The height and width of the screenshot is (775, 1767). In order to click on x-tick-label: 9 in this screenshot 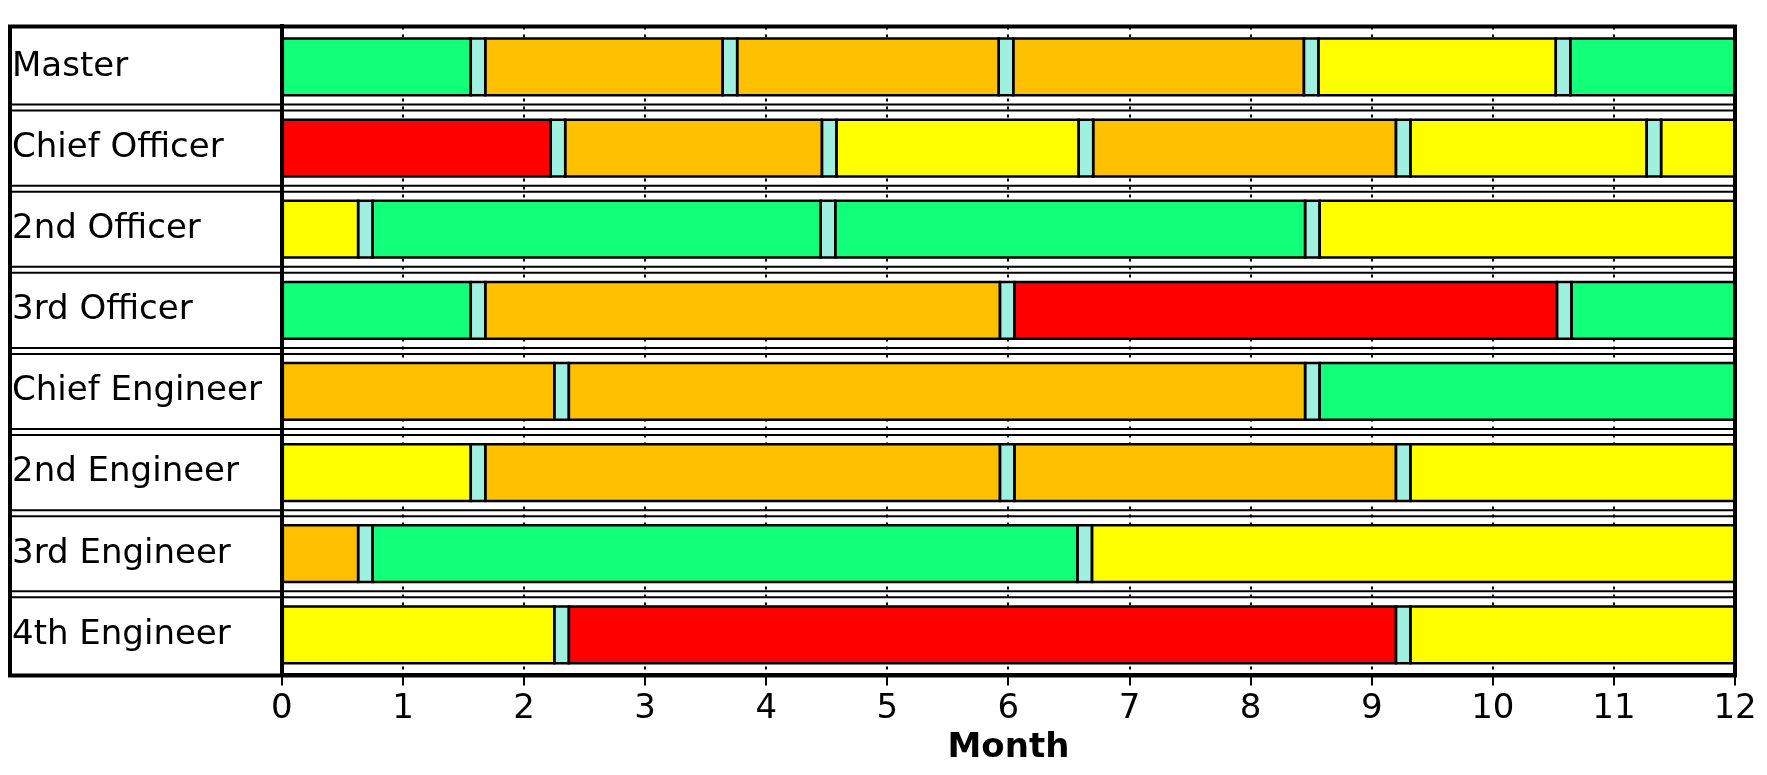, I will do `click(1371, 705)`.